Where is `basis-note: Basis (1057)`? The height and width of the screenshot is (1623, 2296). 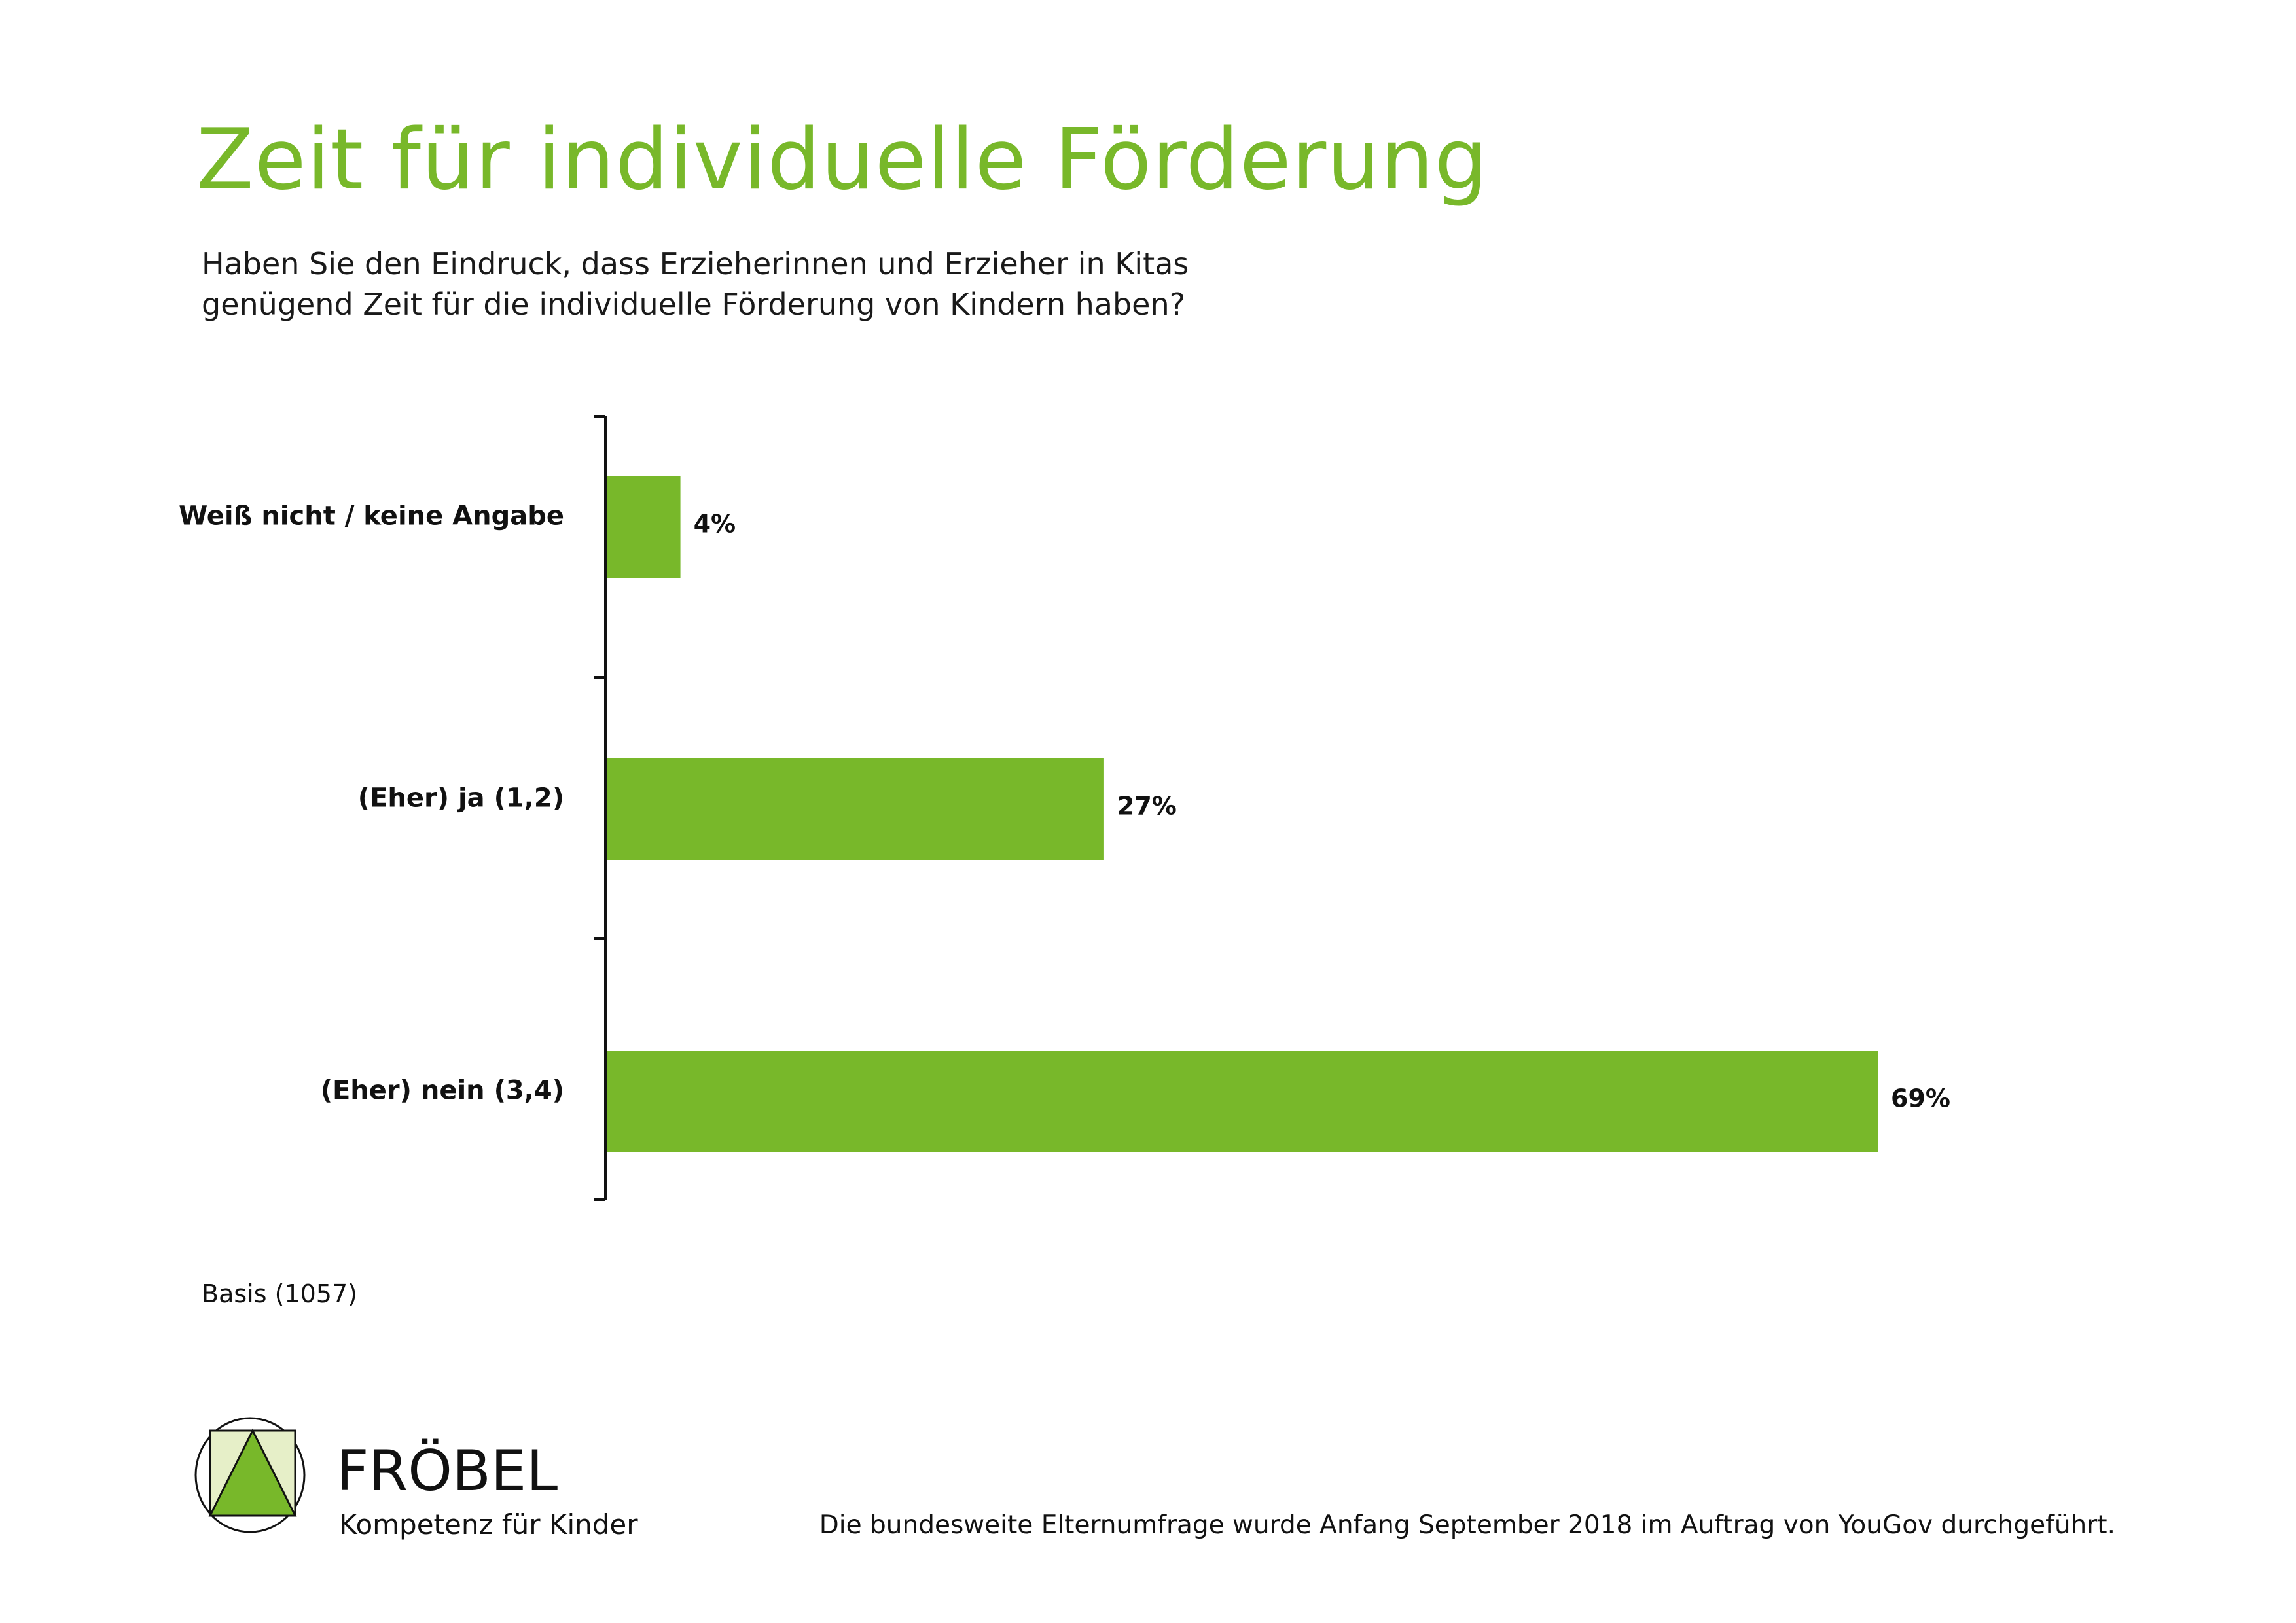 basis-note: Basis (1057) is located at coordinates (279, 1293).